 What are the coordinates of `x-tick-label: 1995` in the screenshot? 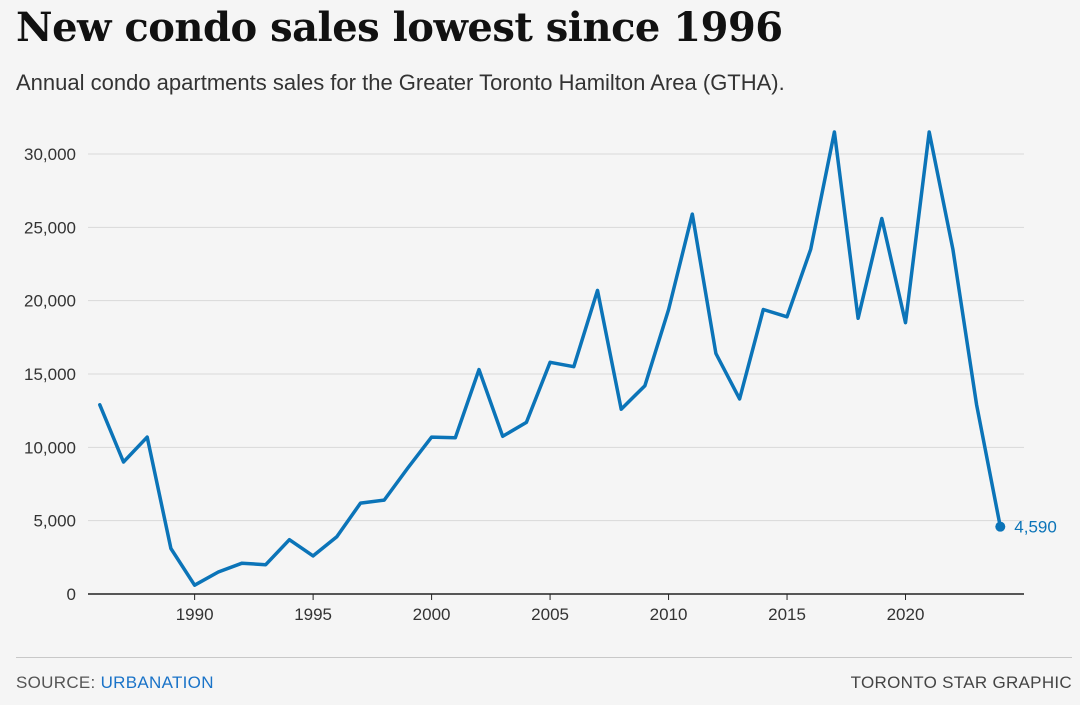 It's located at (313, 614).